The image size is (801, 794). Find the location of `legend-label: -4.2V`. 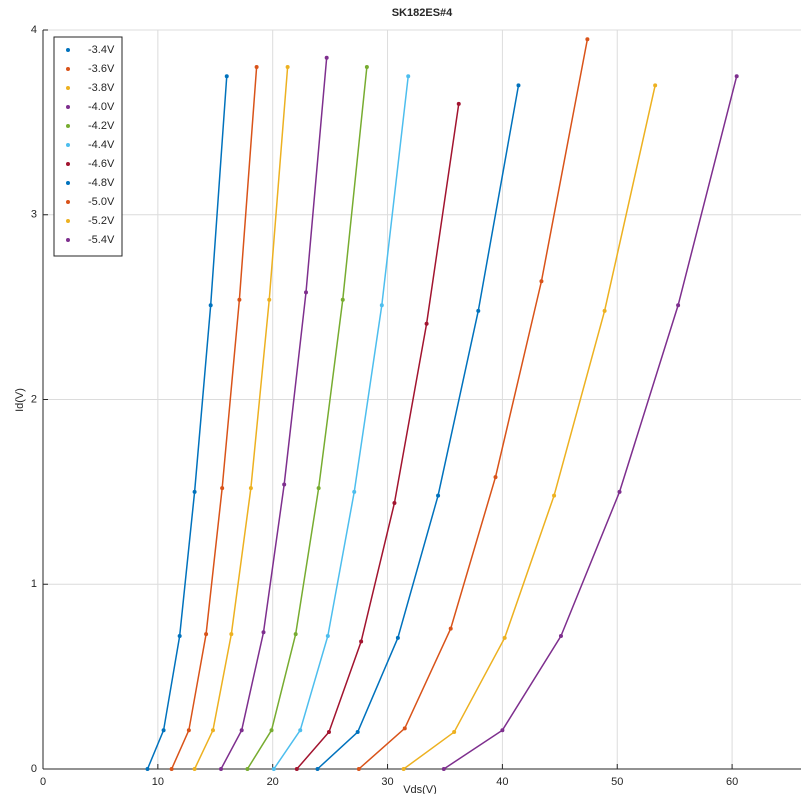

legend-label: -4.2V is located at coordinates (101, 126).